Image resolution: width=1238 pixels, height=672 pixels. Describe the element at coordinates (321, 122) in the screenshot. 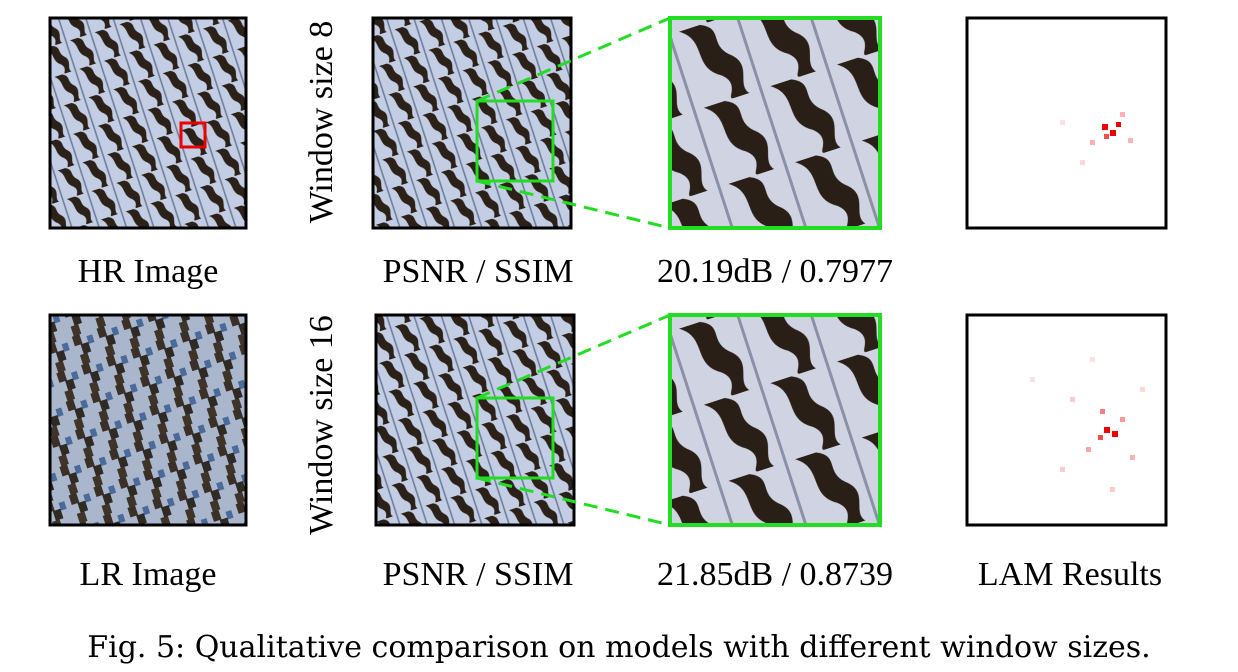

I see `side-label: Window size 8` at that location.